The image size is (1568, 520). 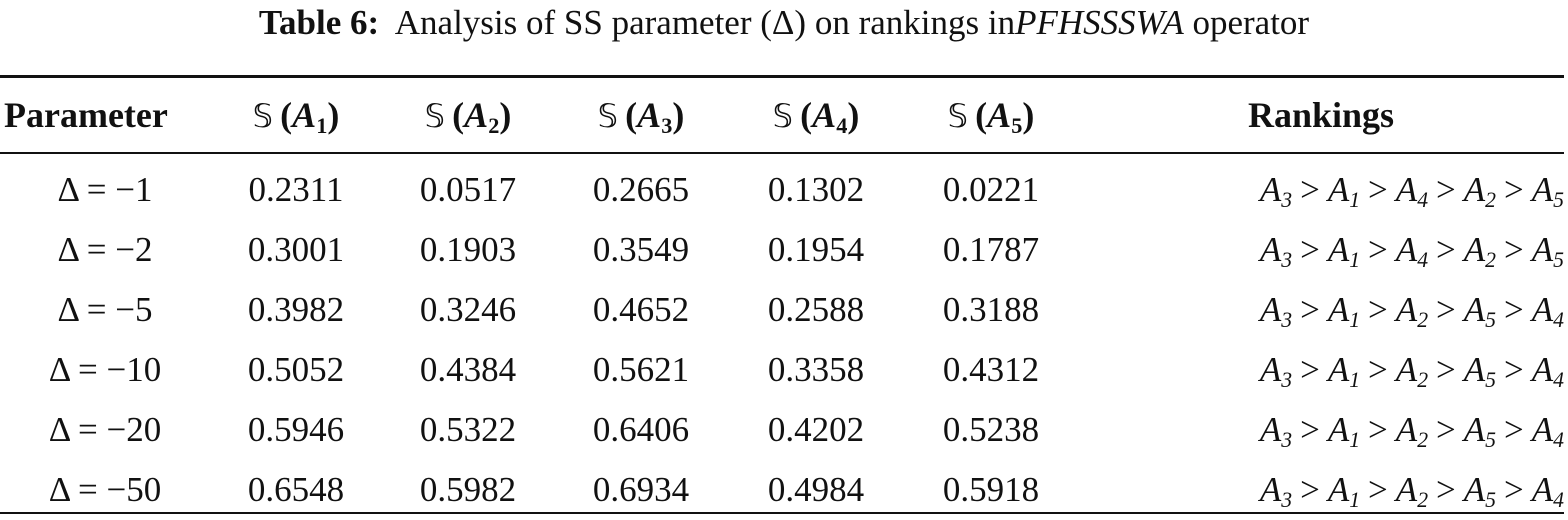 What do you see at coordinates (105, 429) in the screenshot?
I see `parameter-cell: Δ = −20` at bounding box center [105, 429].